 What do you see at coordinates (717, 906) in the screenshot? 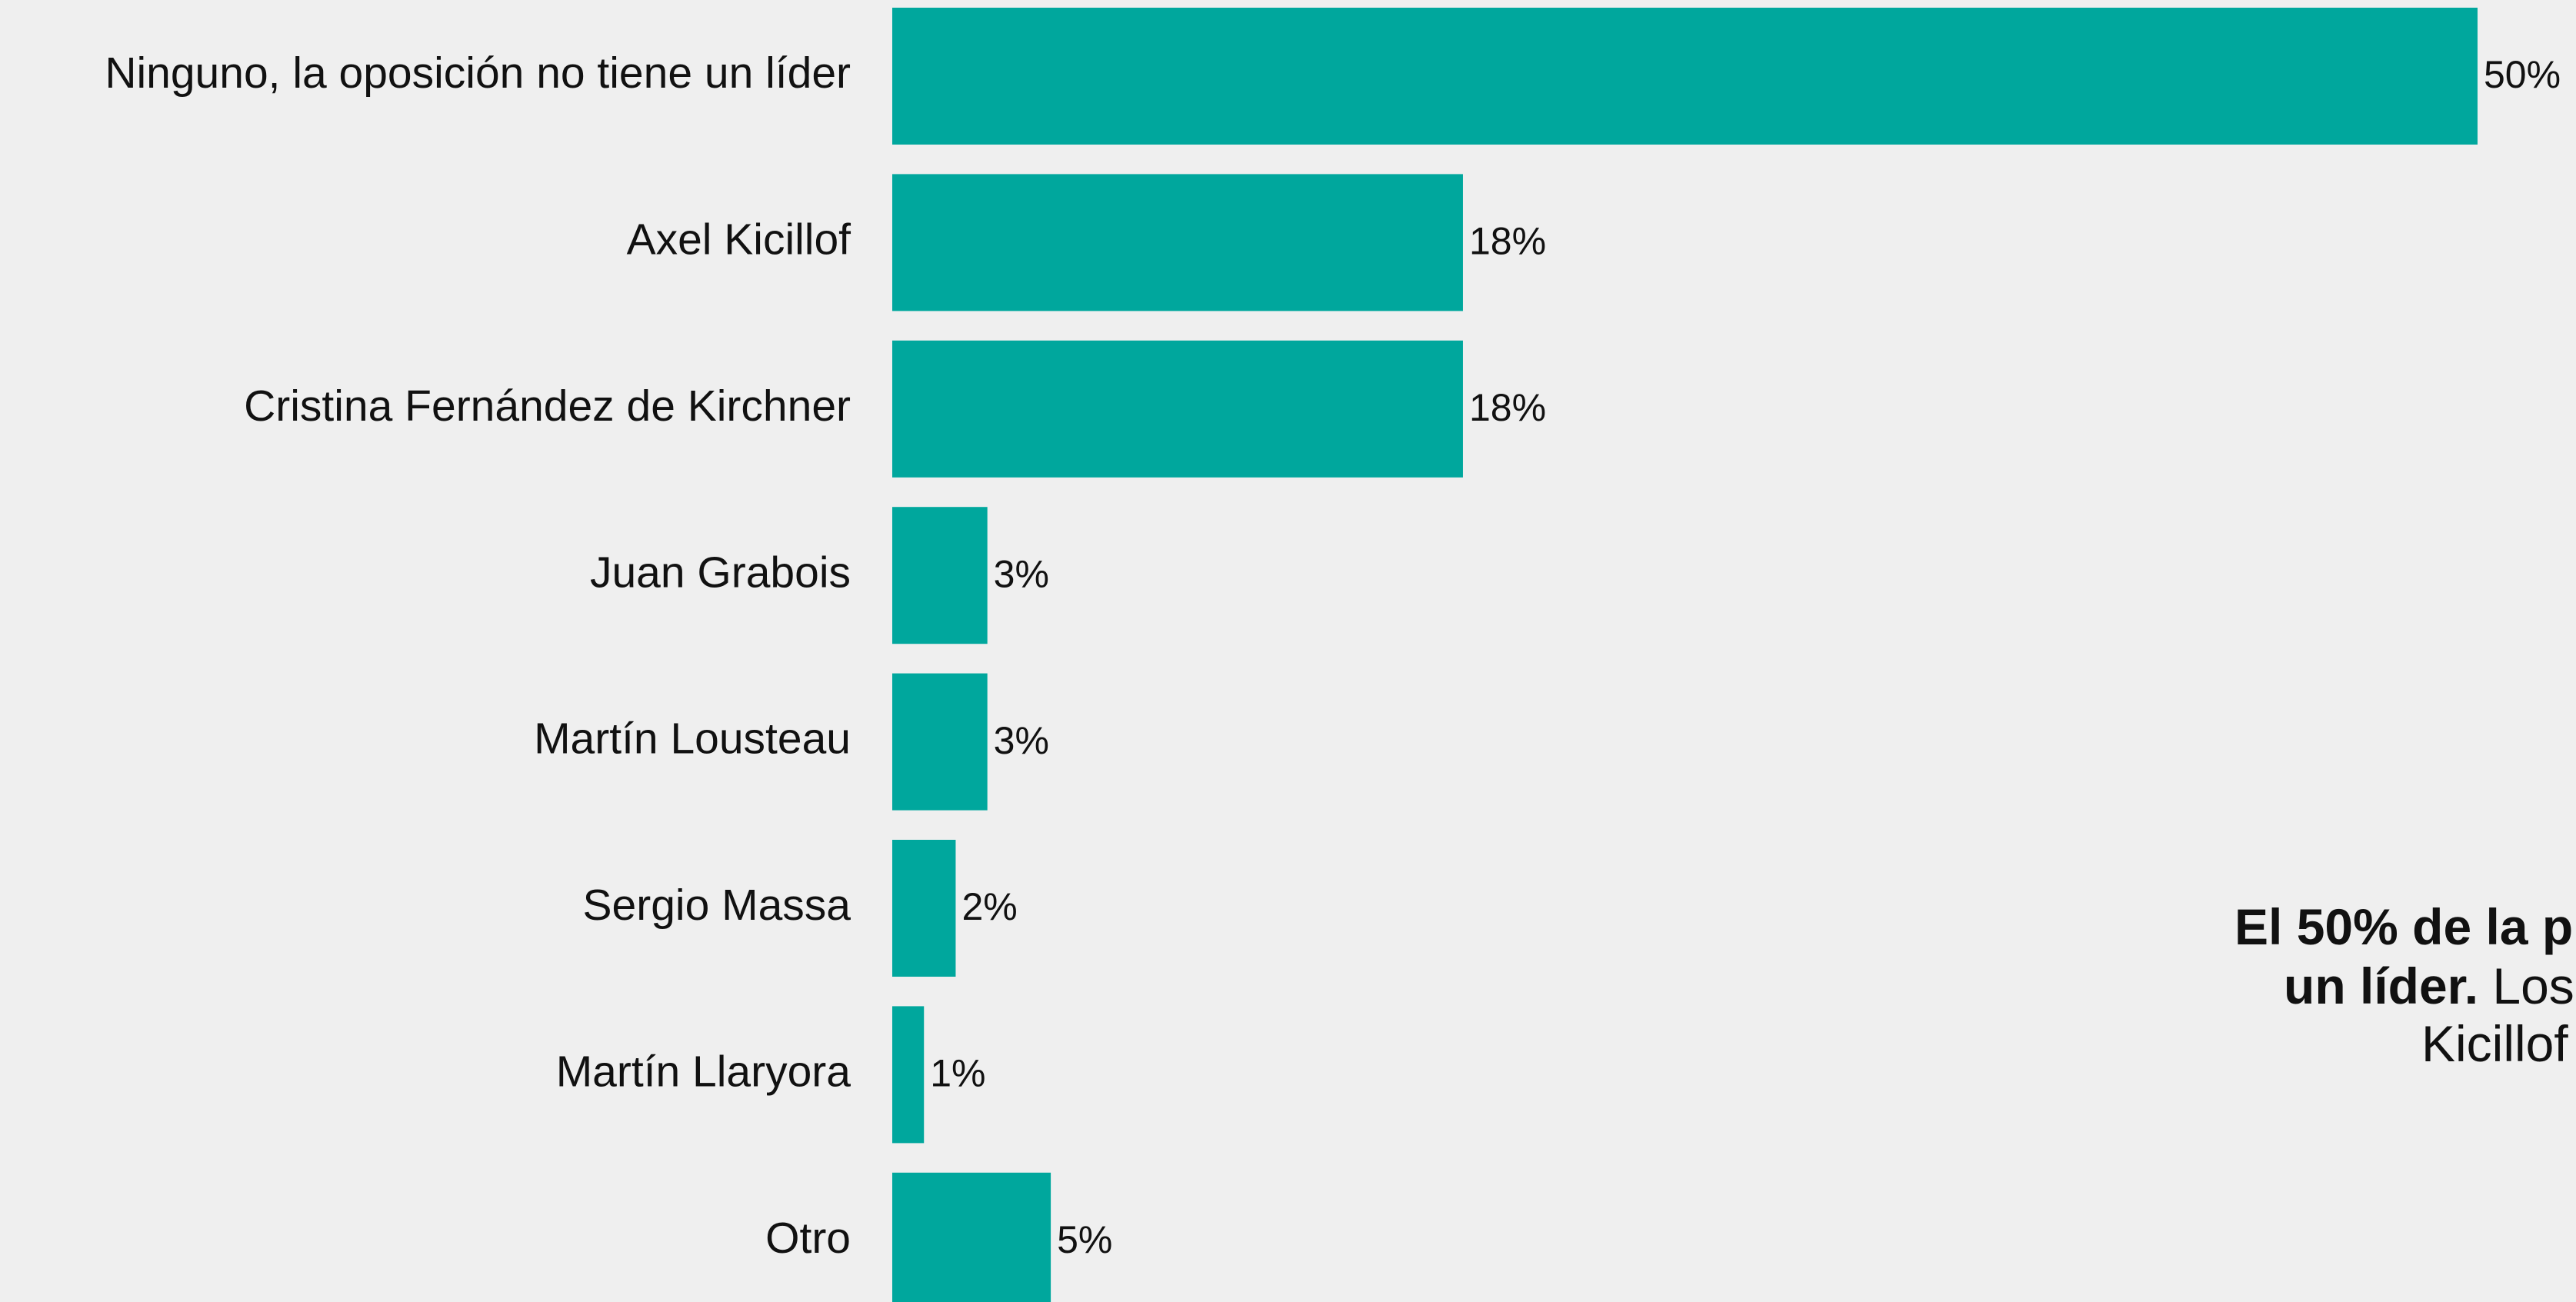
I see `category-label: Sergio Massa` at bounding box center [717, 906].